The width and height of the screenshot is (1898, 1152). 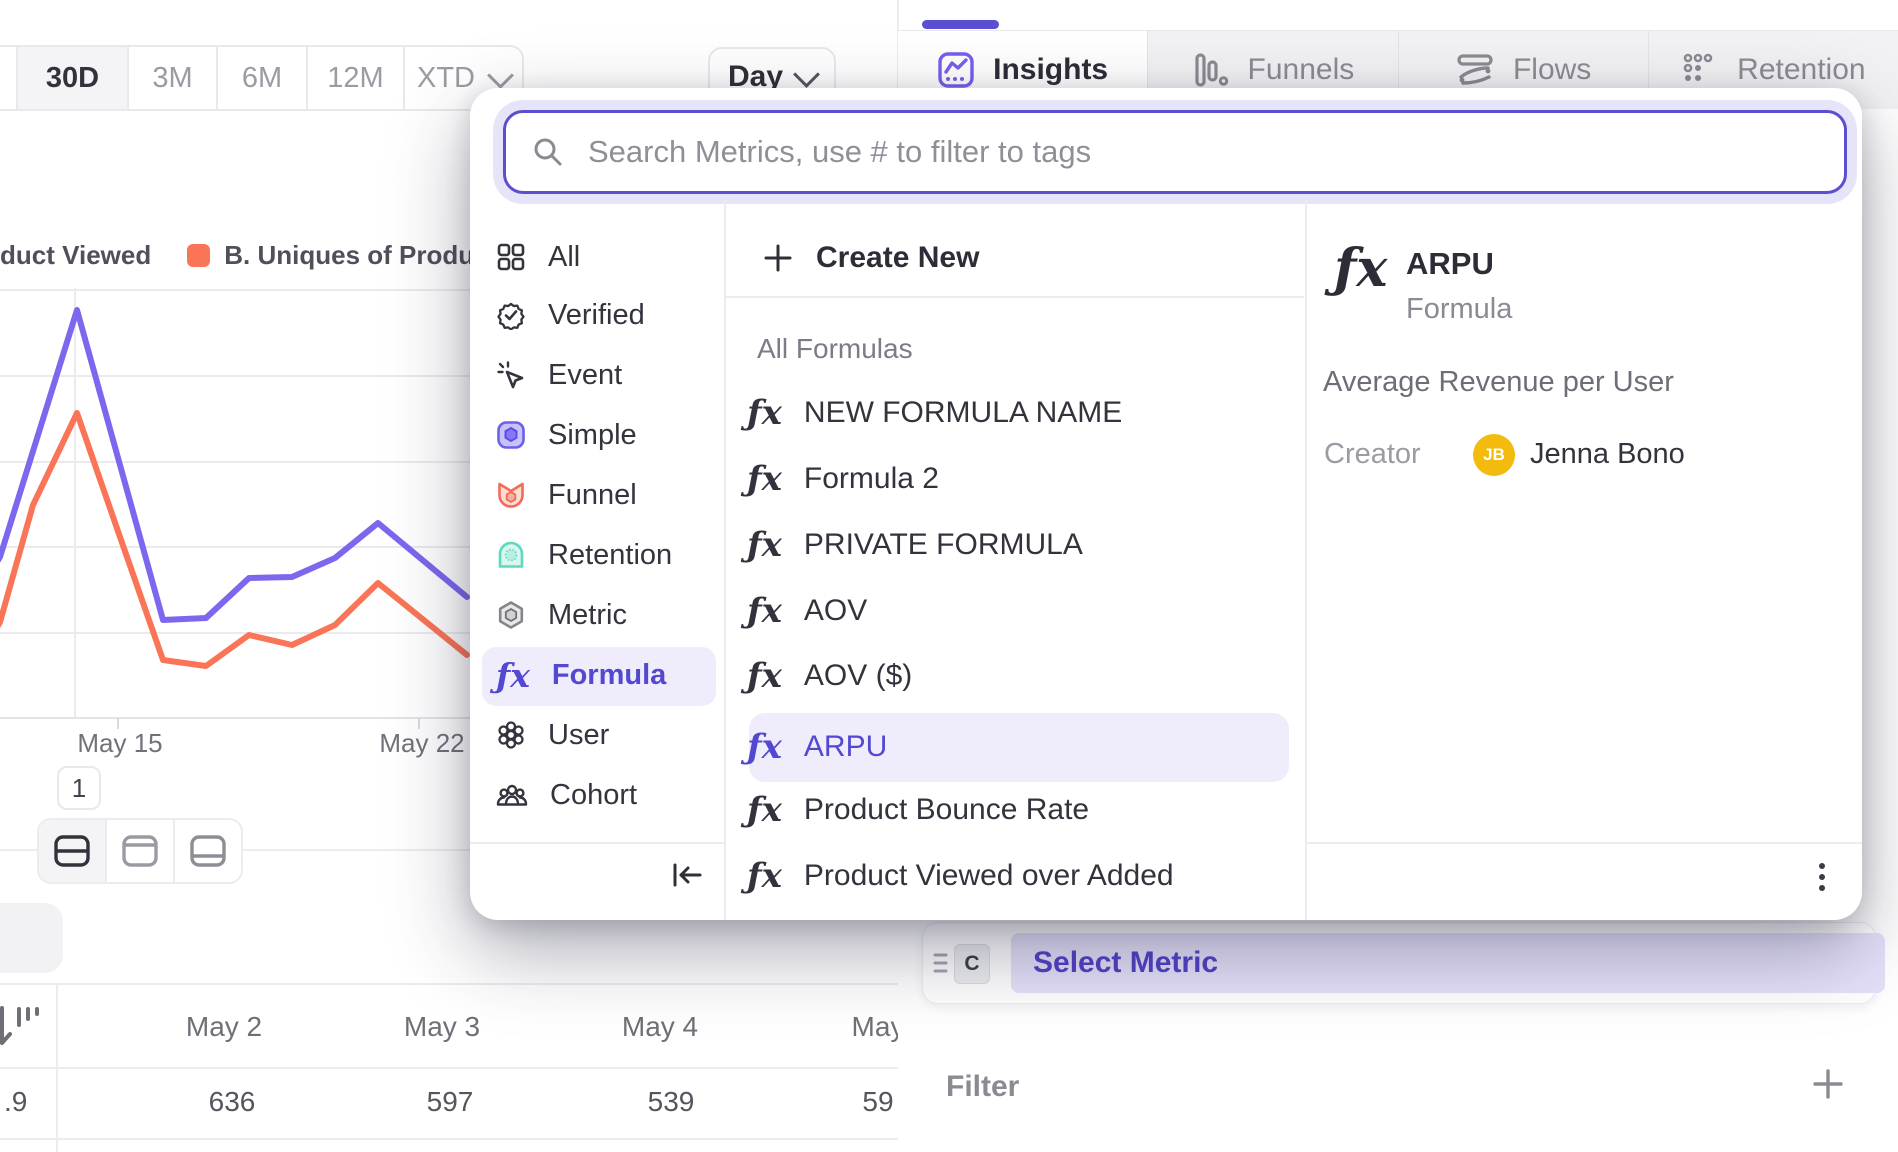 What do you see at coordinates (960, 876) in the screenshot?
I see `formula-item: ƒx Product Viewed over Added` at bounding box center [960, 876].